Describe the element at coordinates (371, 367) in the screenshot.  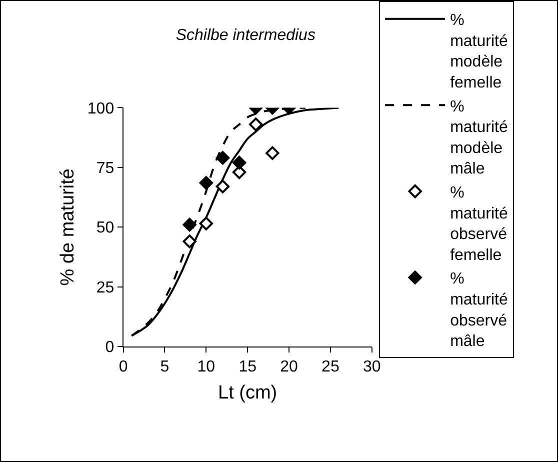
I see `x-tick-label: 30` at that location.